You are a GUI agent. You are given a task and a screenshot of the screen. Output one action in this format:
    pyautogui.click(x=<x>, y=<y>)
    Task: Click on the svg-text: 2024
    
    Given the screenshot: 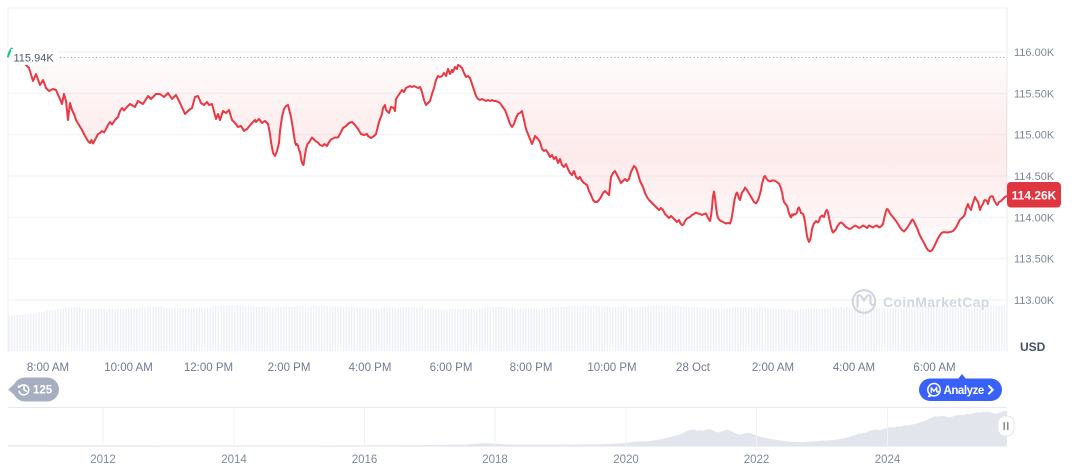 What is the action you would take?
    pyautogui.click(x=888, y=460)
    